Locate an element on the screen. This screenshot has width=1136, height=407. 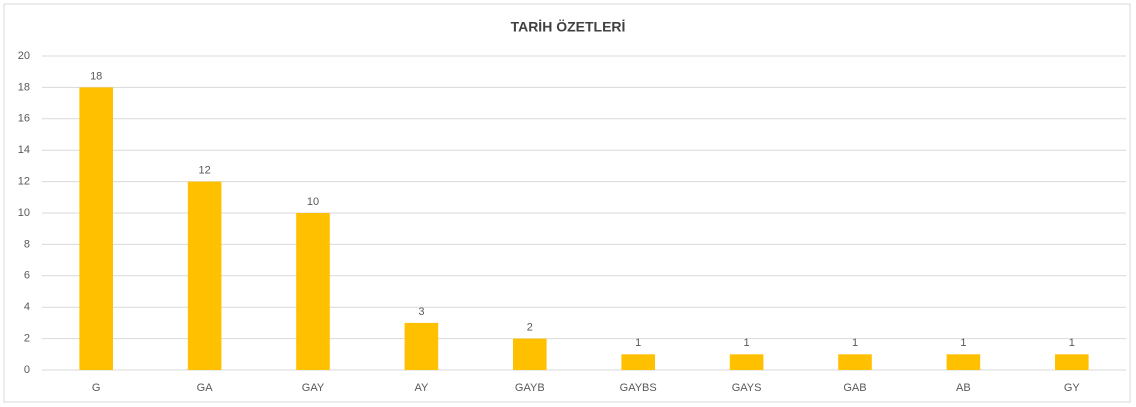
y-tick-label: 2 is located at coordinates (27, 339).